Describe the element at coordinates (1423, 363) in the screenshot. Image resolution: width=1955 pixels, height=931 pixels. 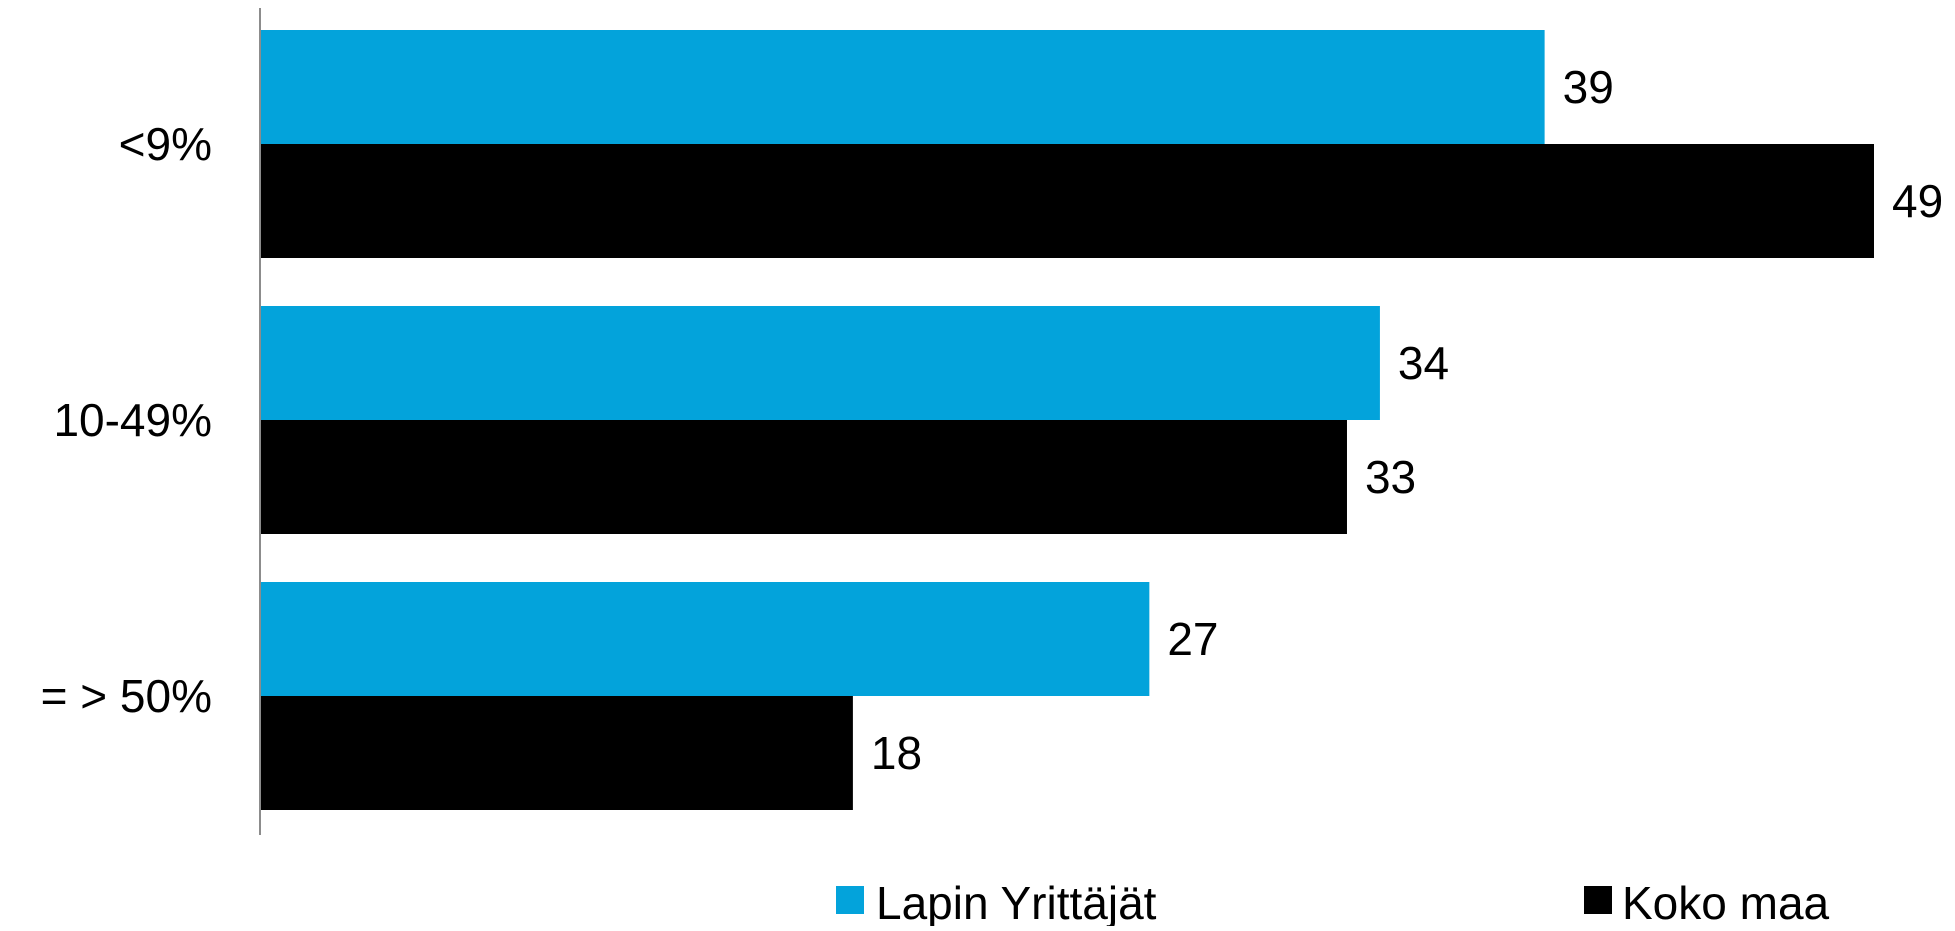
I see `data-label: 34` at that location.